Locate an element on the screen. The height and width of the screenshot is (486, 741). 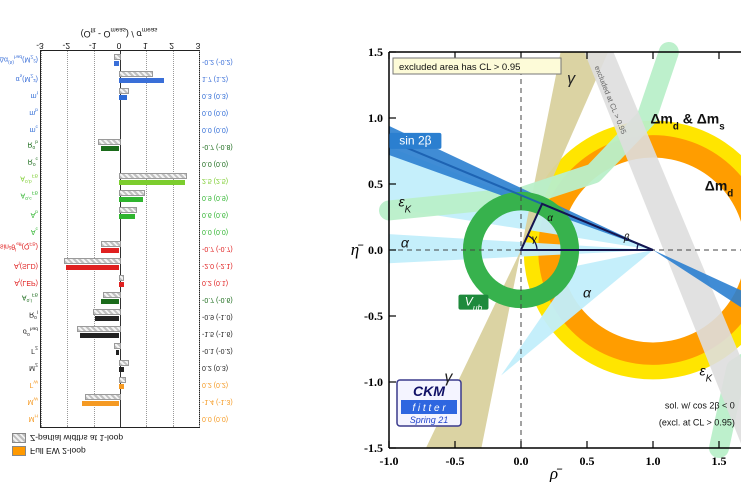
region-sin2beta is located at coordinates (697, 279).